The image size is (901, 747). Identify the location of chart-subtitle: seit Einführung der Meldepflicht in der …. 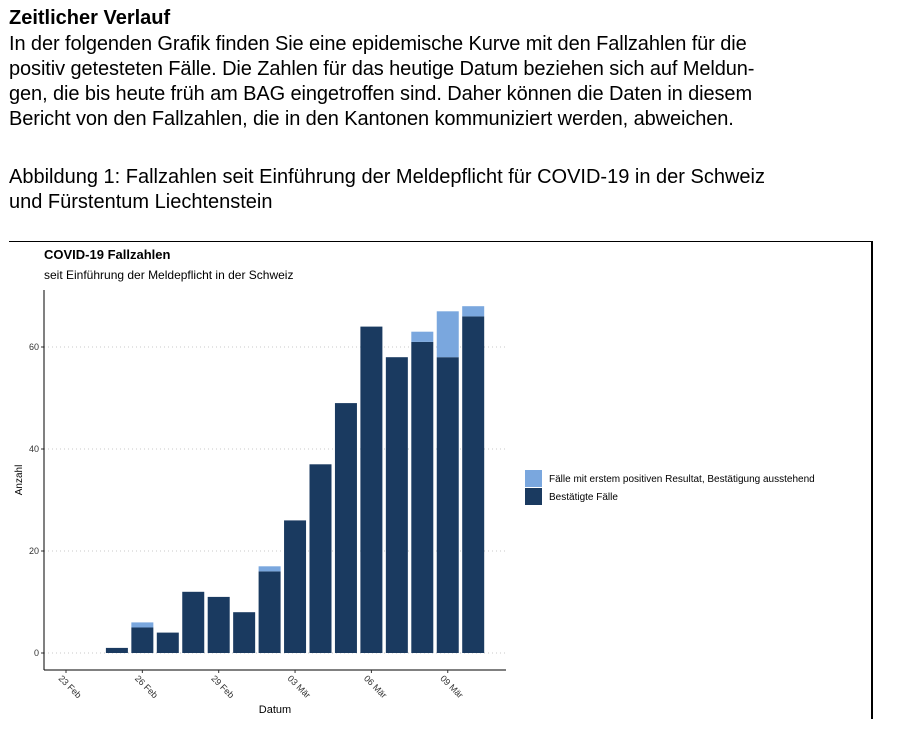
(168, 275).